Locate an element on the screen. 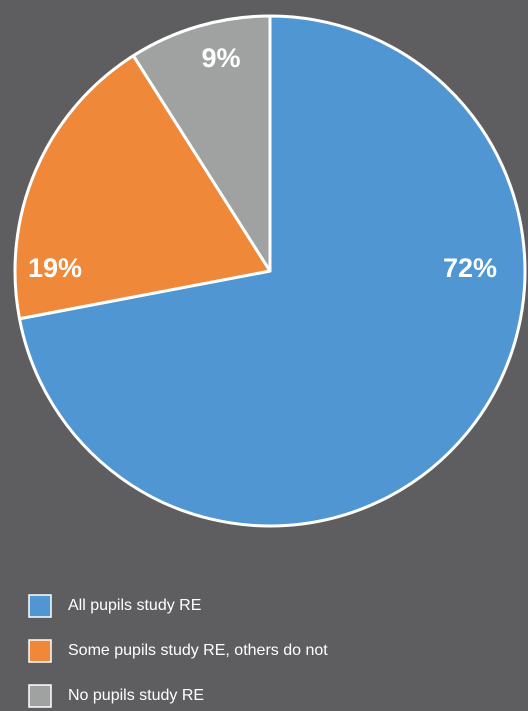  legend-label: All pupils study RE is located at coordinates (134, 605).